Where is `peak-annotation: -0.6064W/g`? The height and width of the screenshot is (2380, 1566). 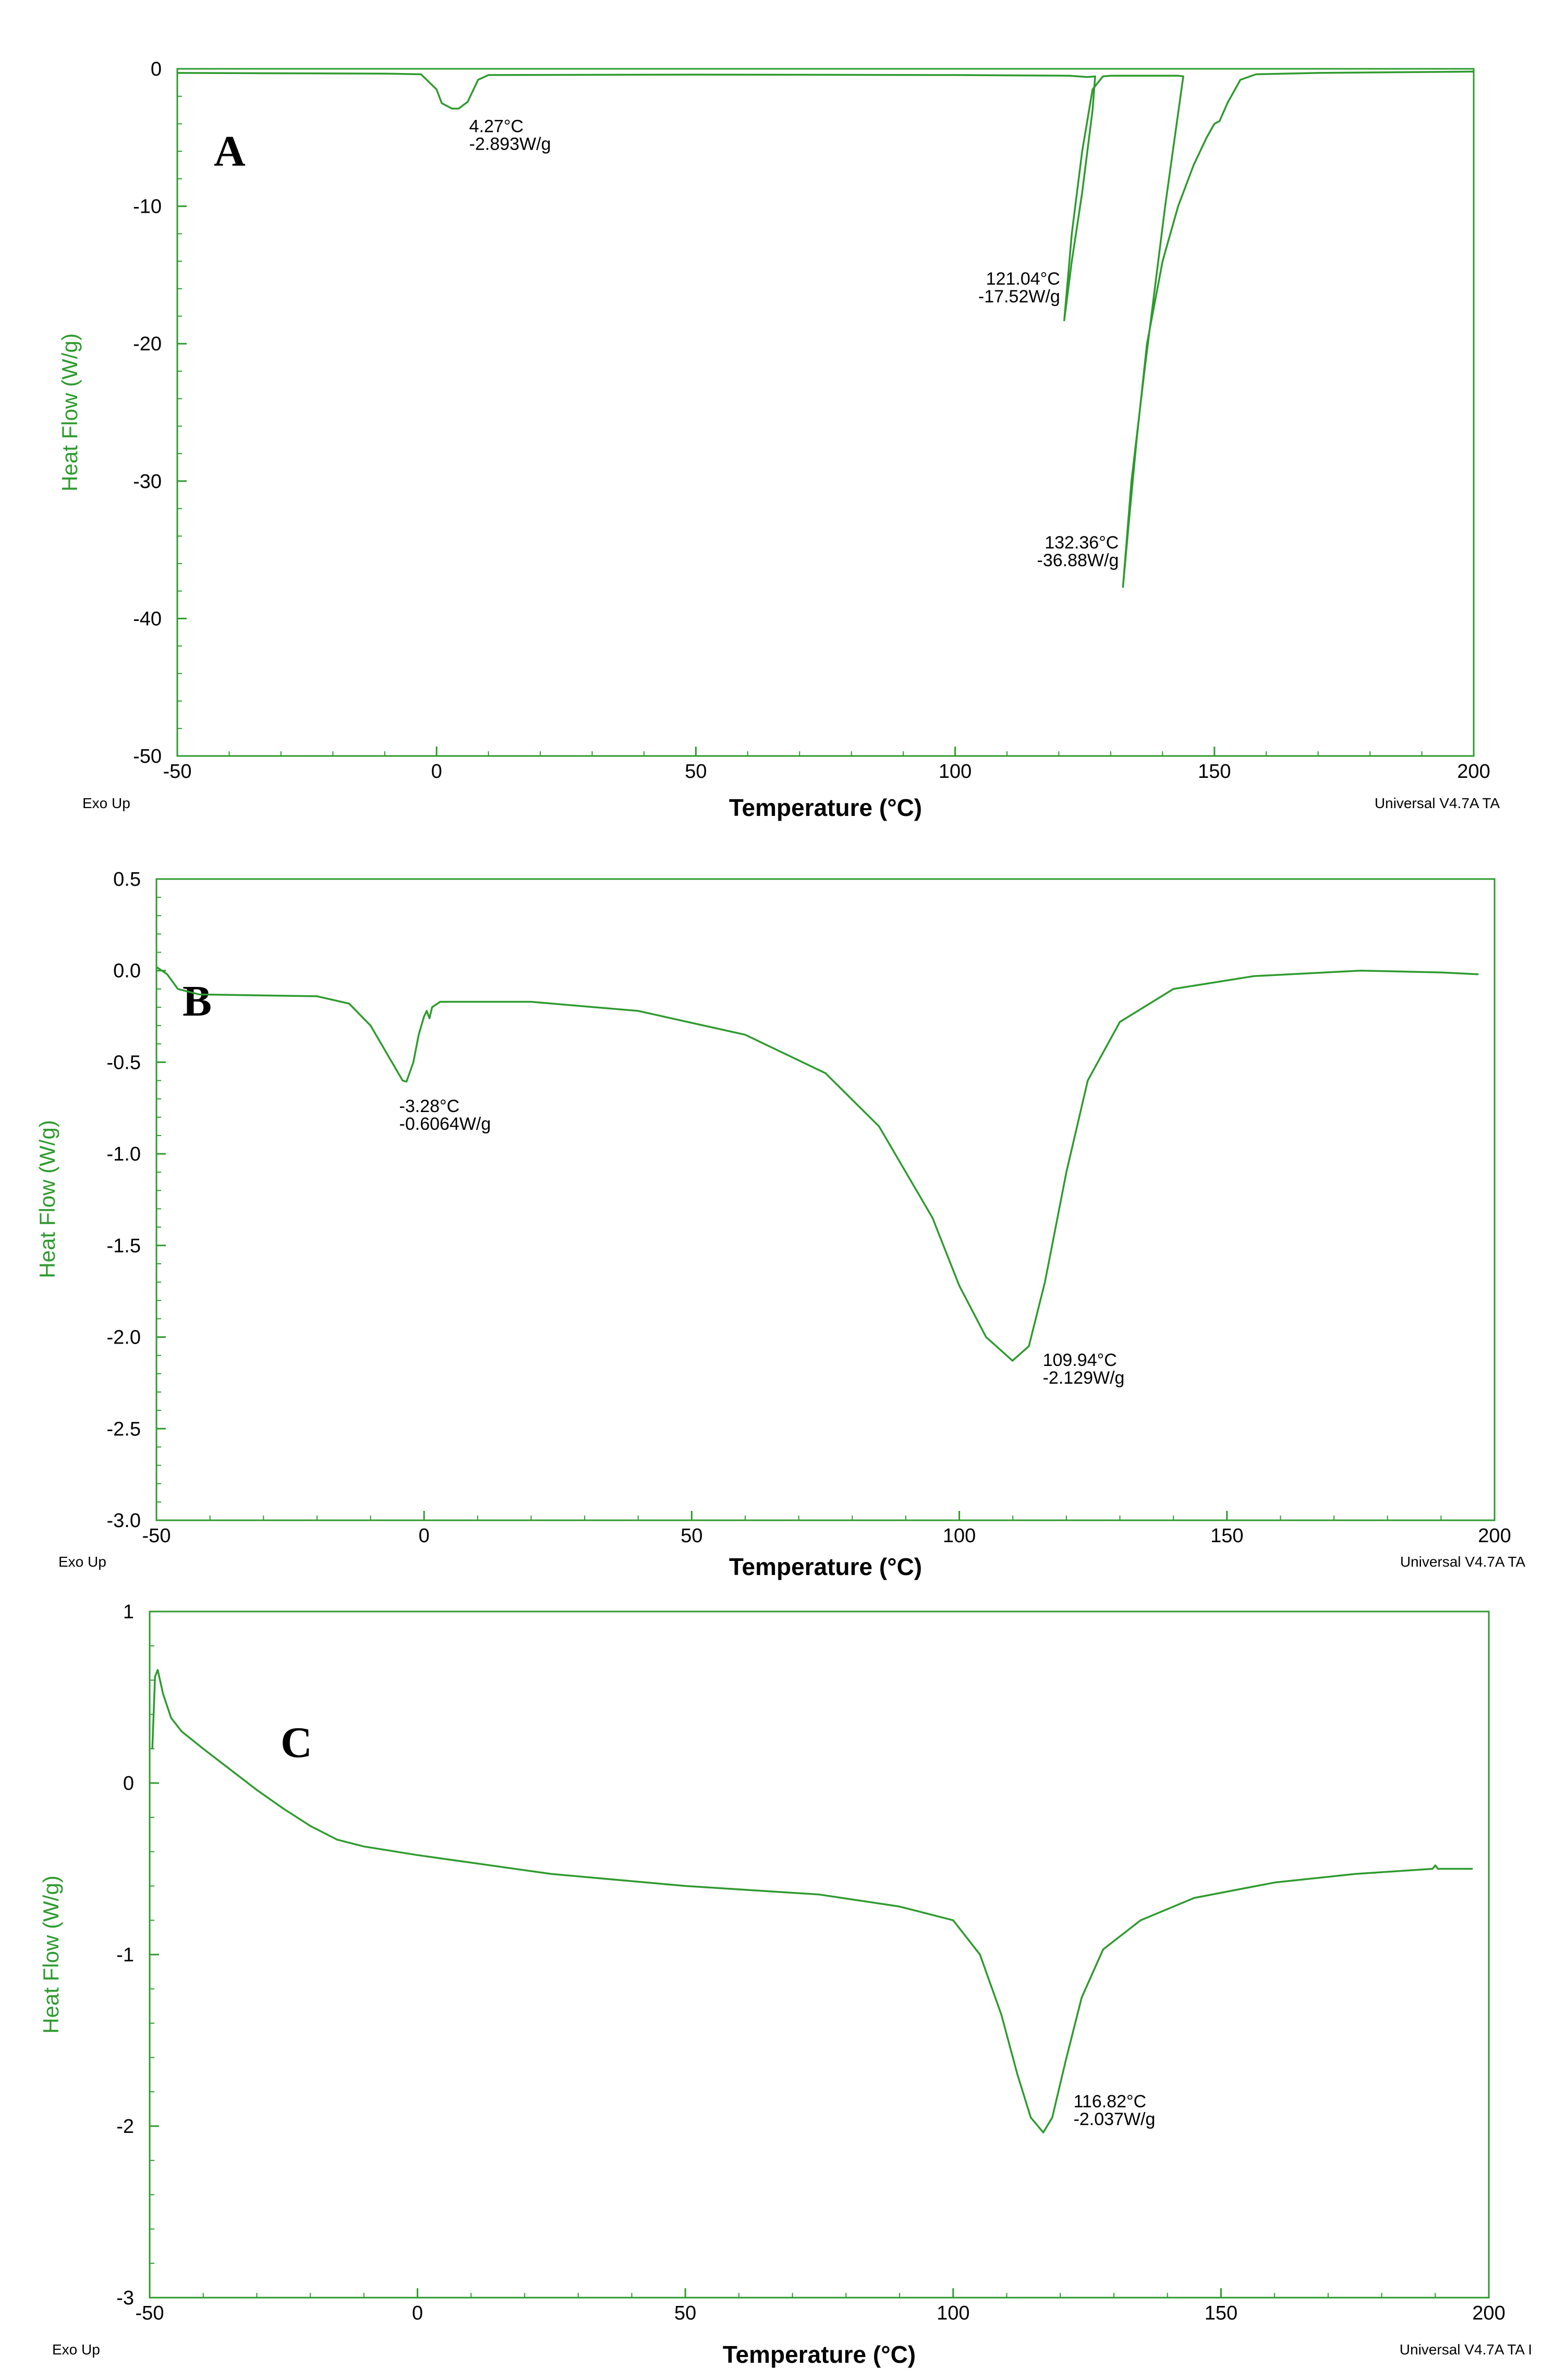
peak-annotation: -0.6064W/g is located at coordinates (445, 1124).